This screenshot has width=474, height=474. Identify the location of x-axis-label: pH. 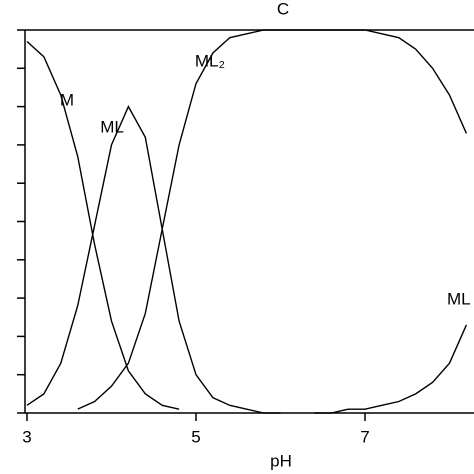
(281, 460).